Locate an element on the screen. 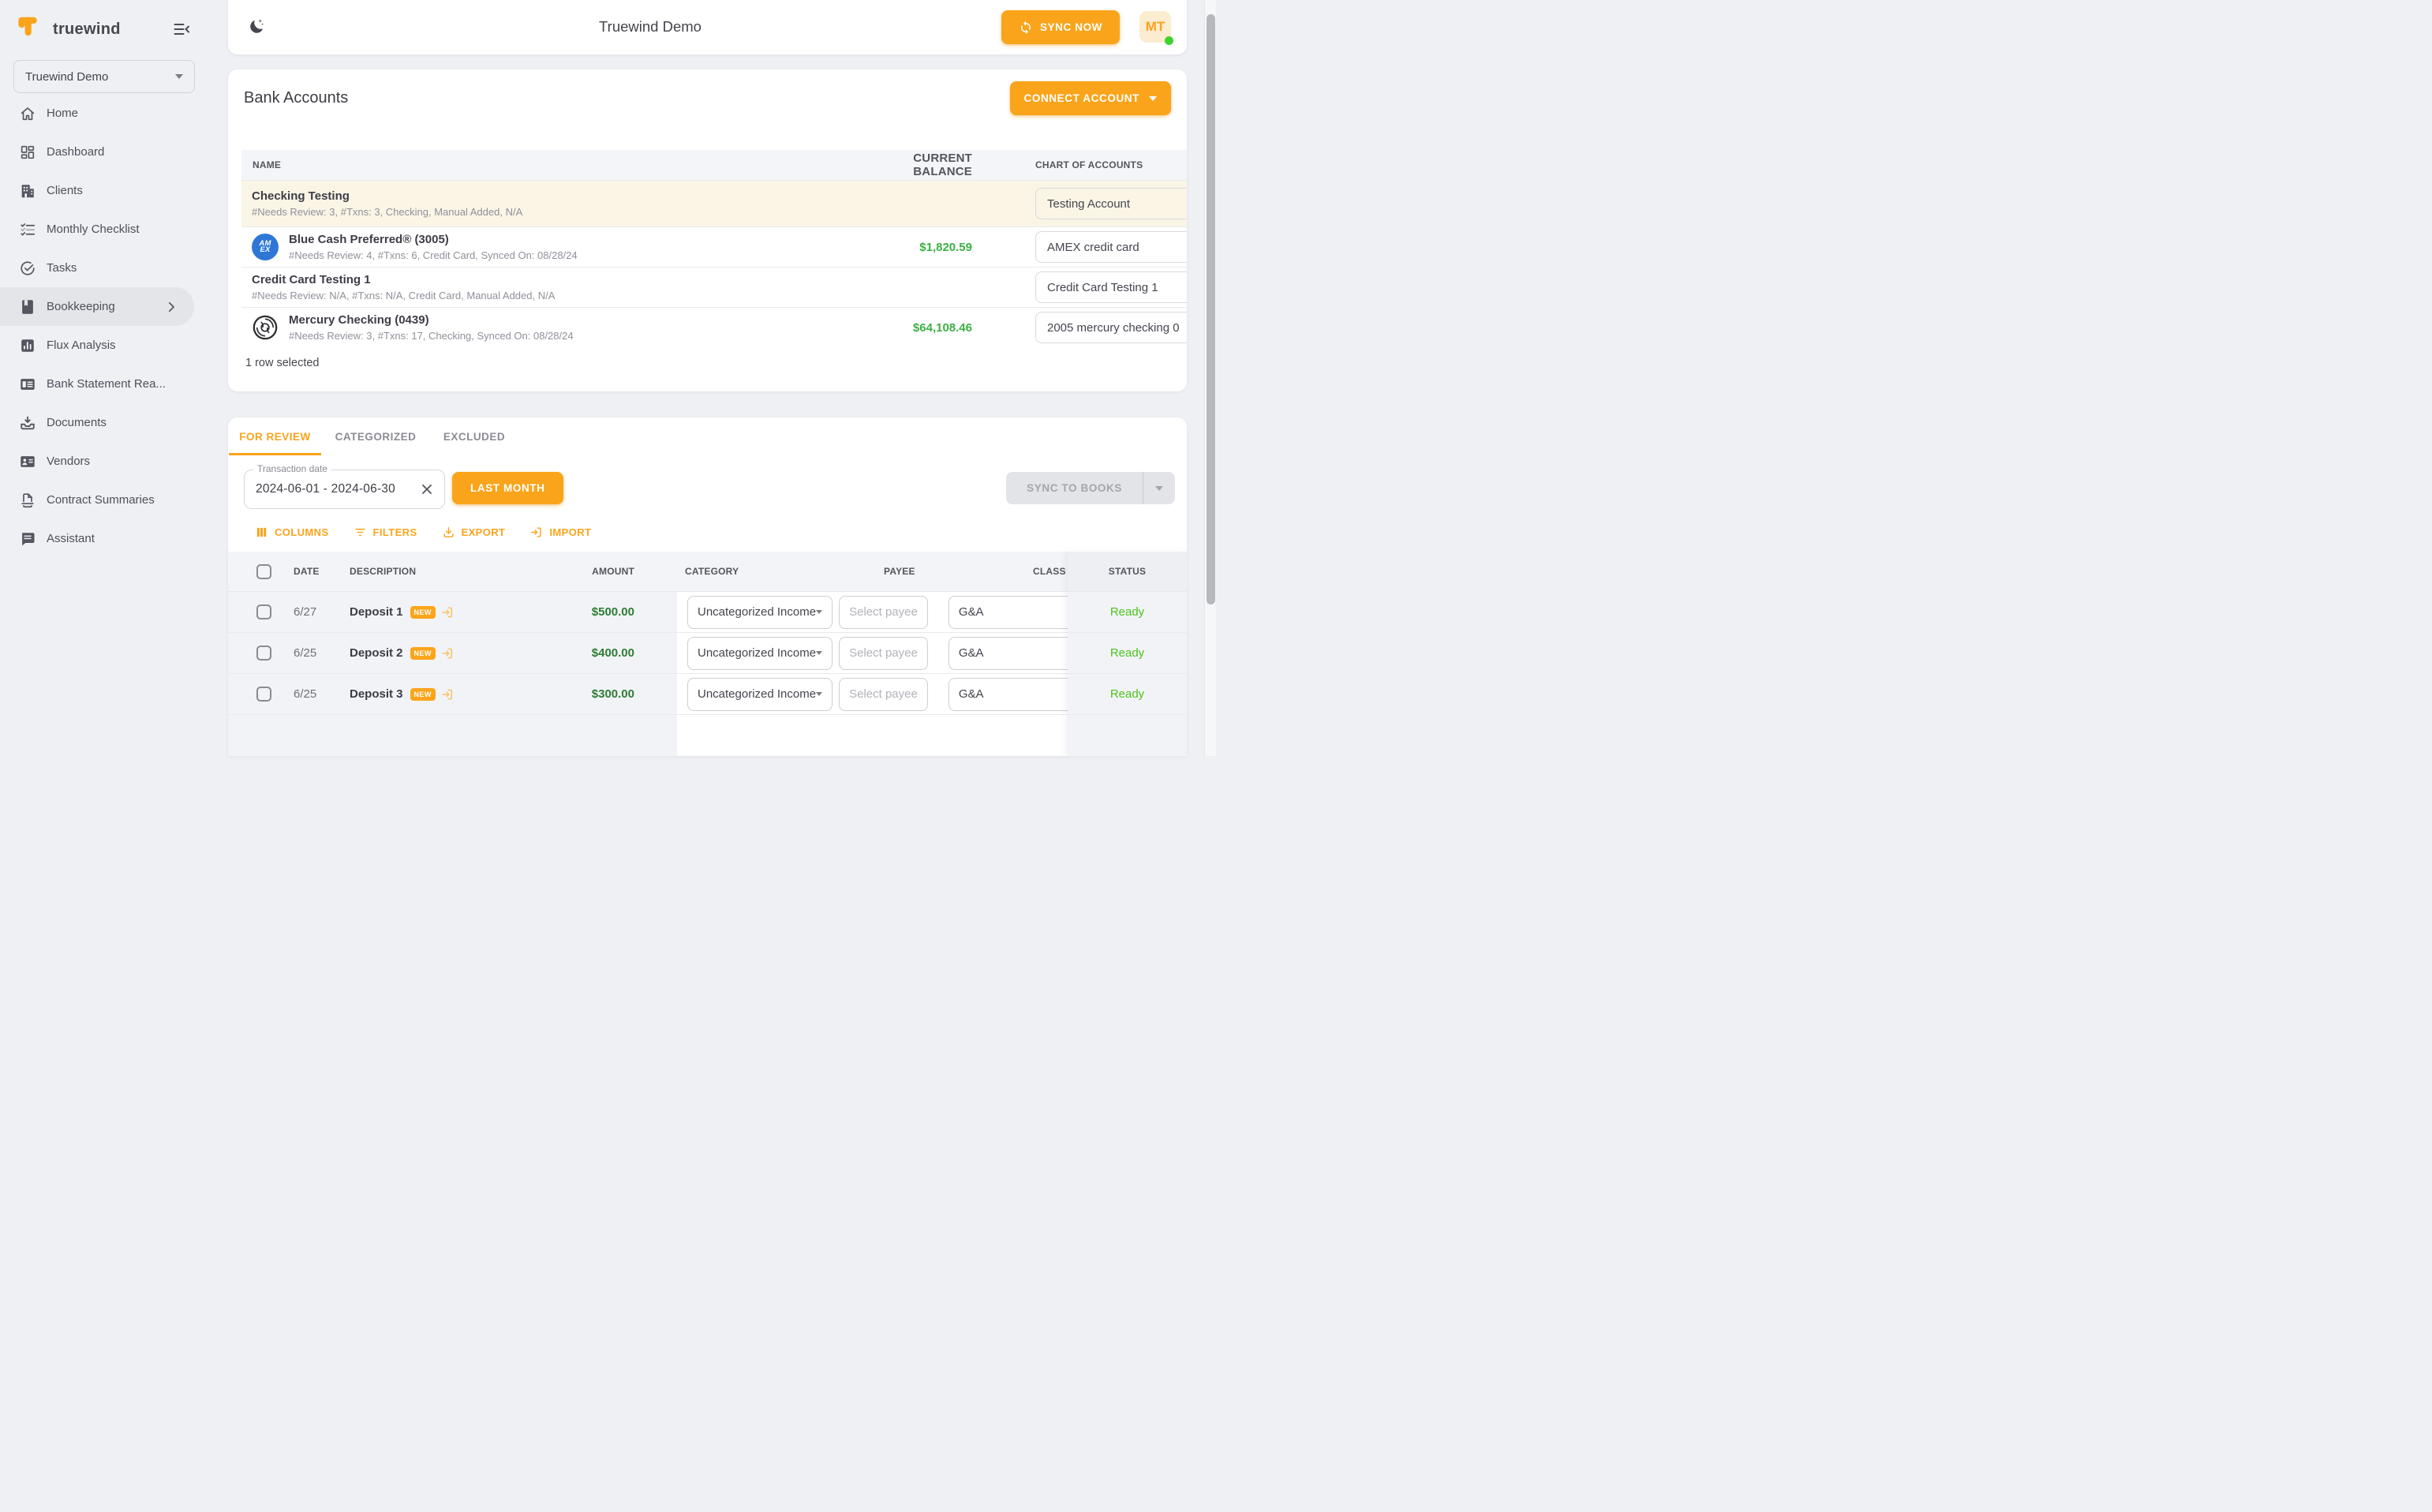  transaction-row: 6/25 Deposit 3 NEW $300.00 is located at coordinates (452, 694).